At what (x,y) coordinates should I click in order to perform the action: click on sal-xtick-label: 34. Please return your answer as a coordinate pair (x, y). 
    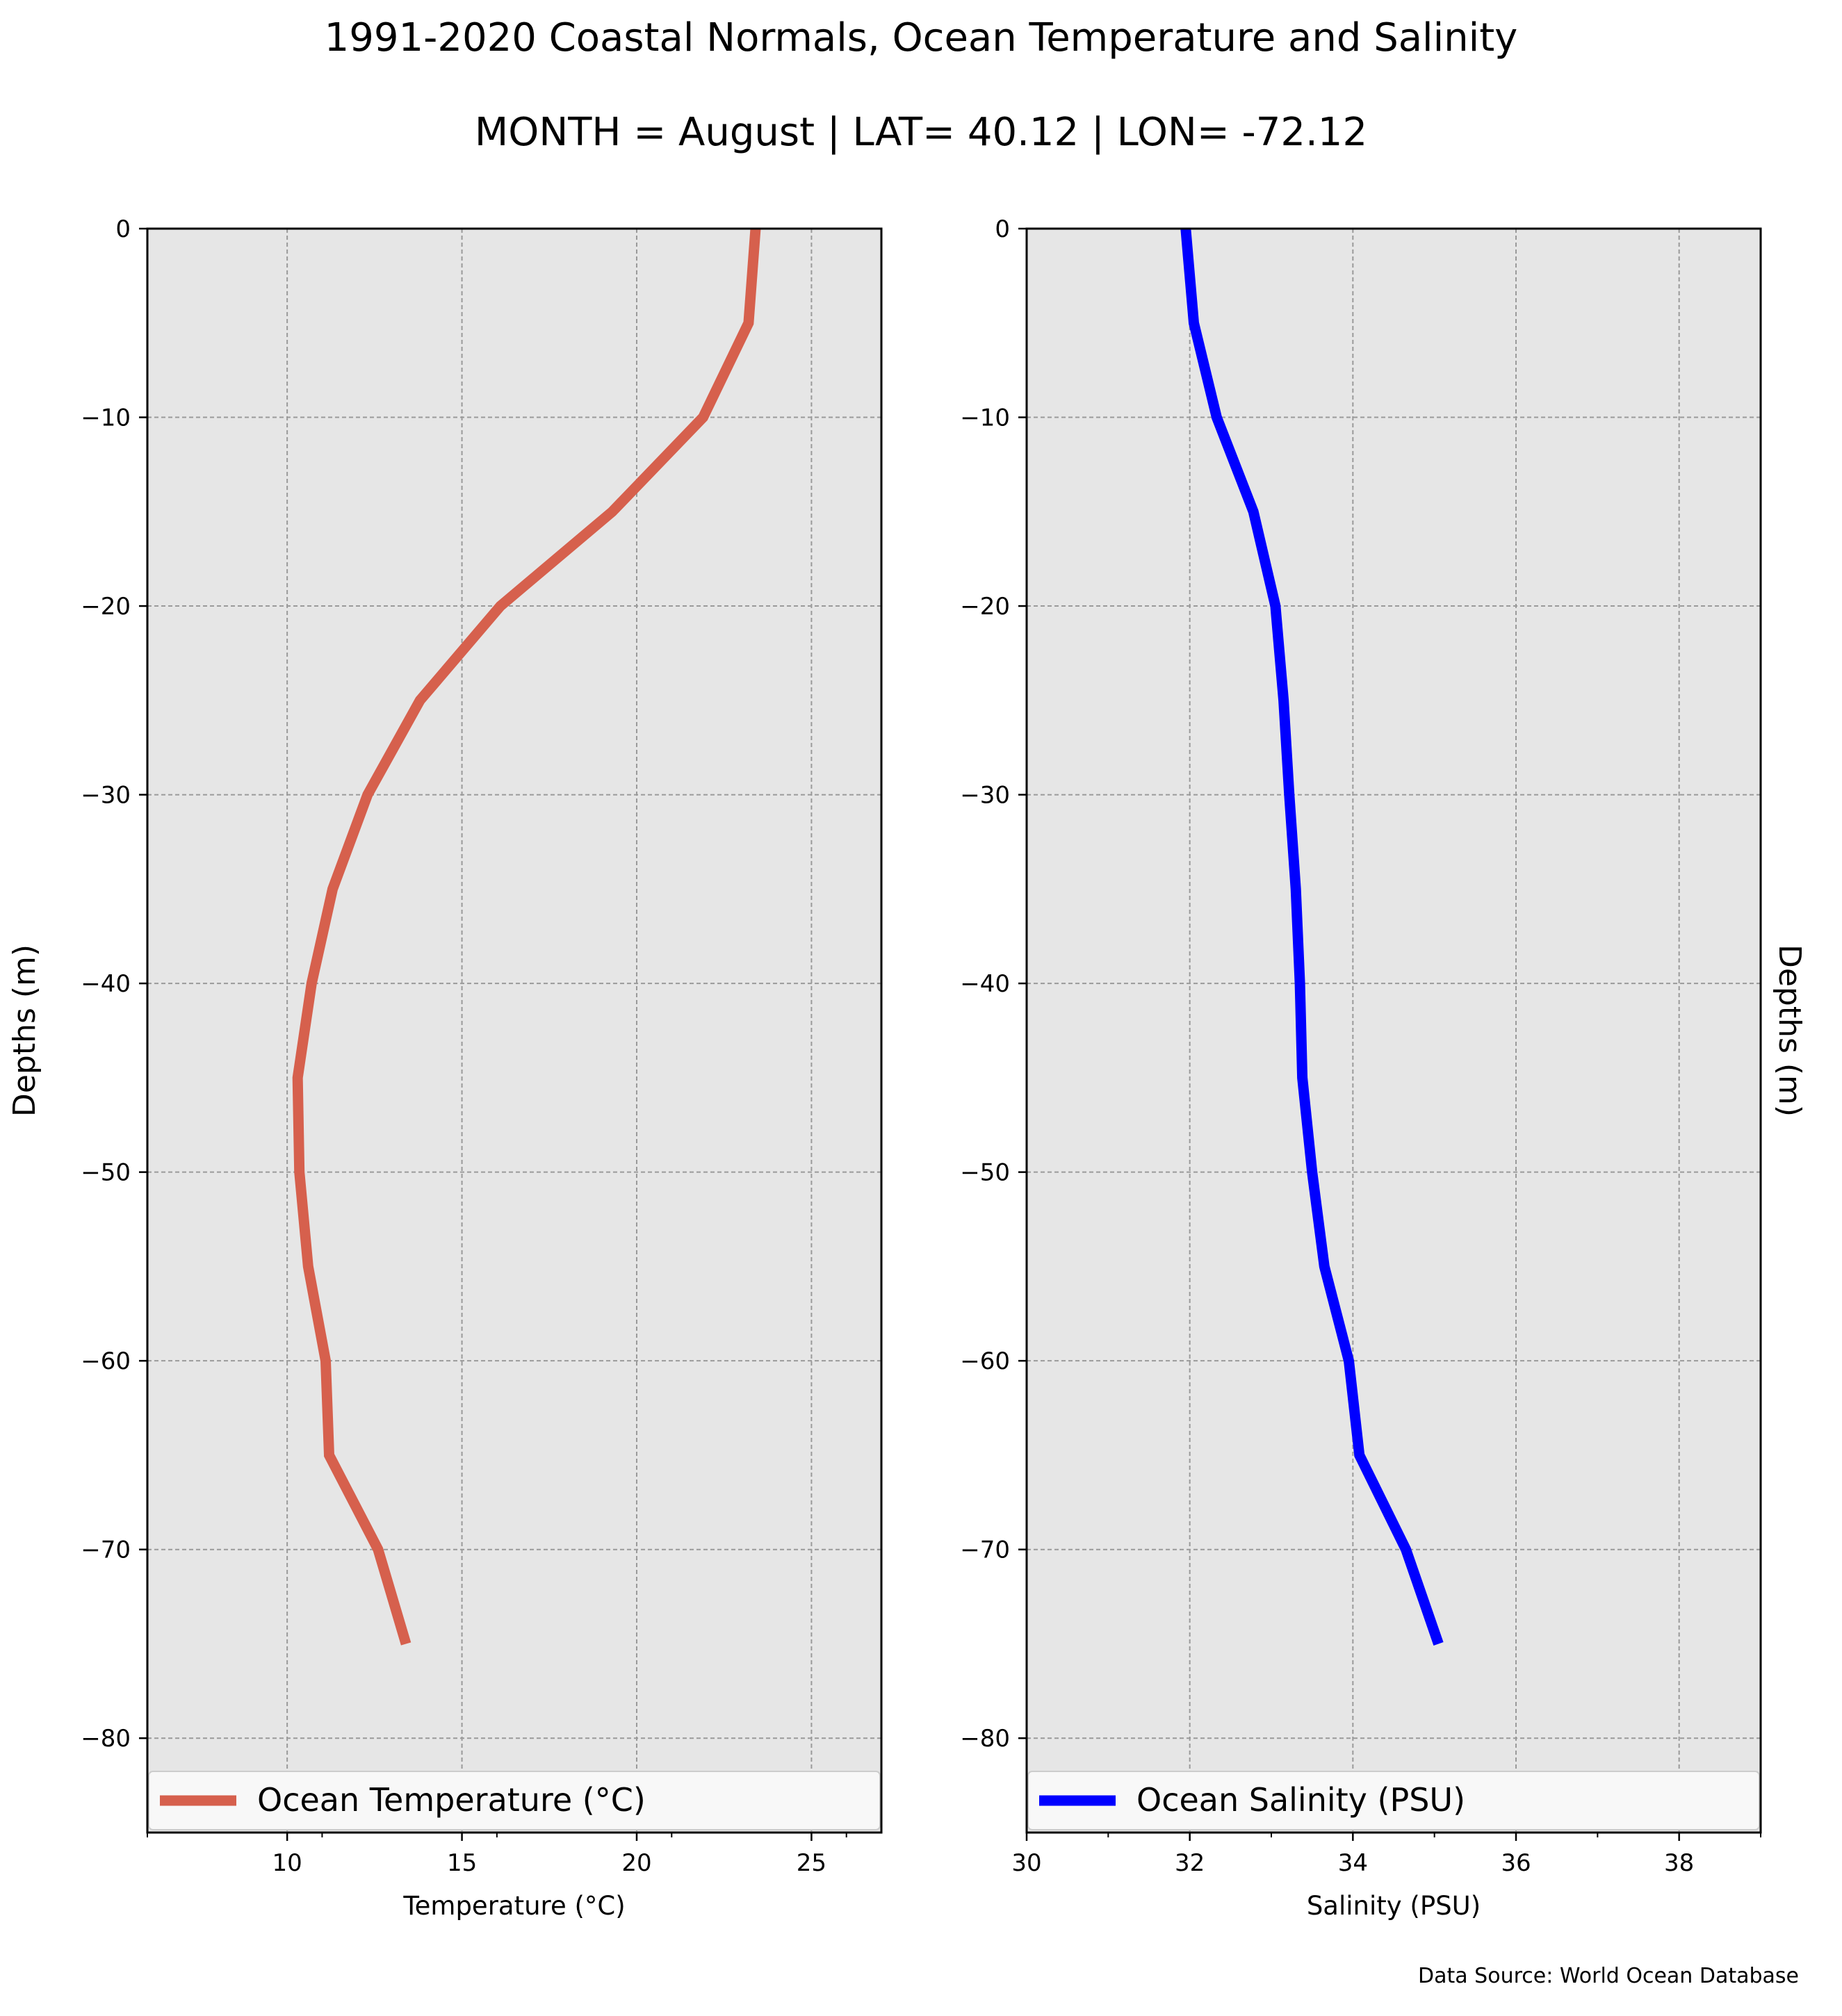
    Looking at the image, I should click on (1353, 1863).